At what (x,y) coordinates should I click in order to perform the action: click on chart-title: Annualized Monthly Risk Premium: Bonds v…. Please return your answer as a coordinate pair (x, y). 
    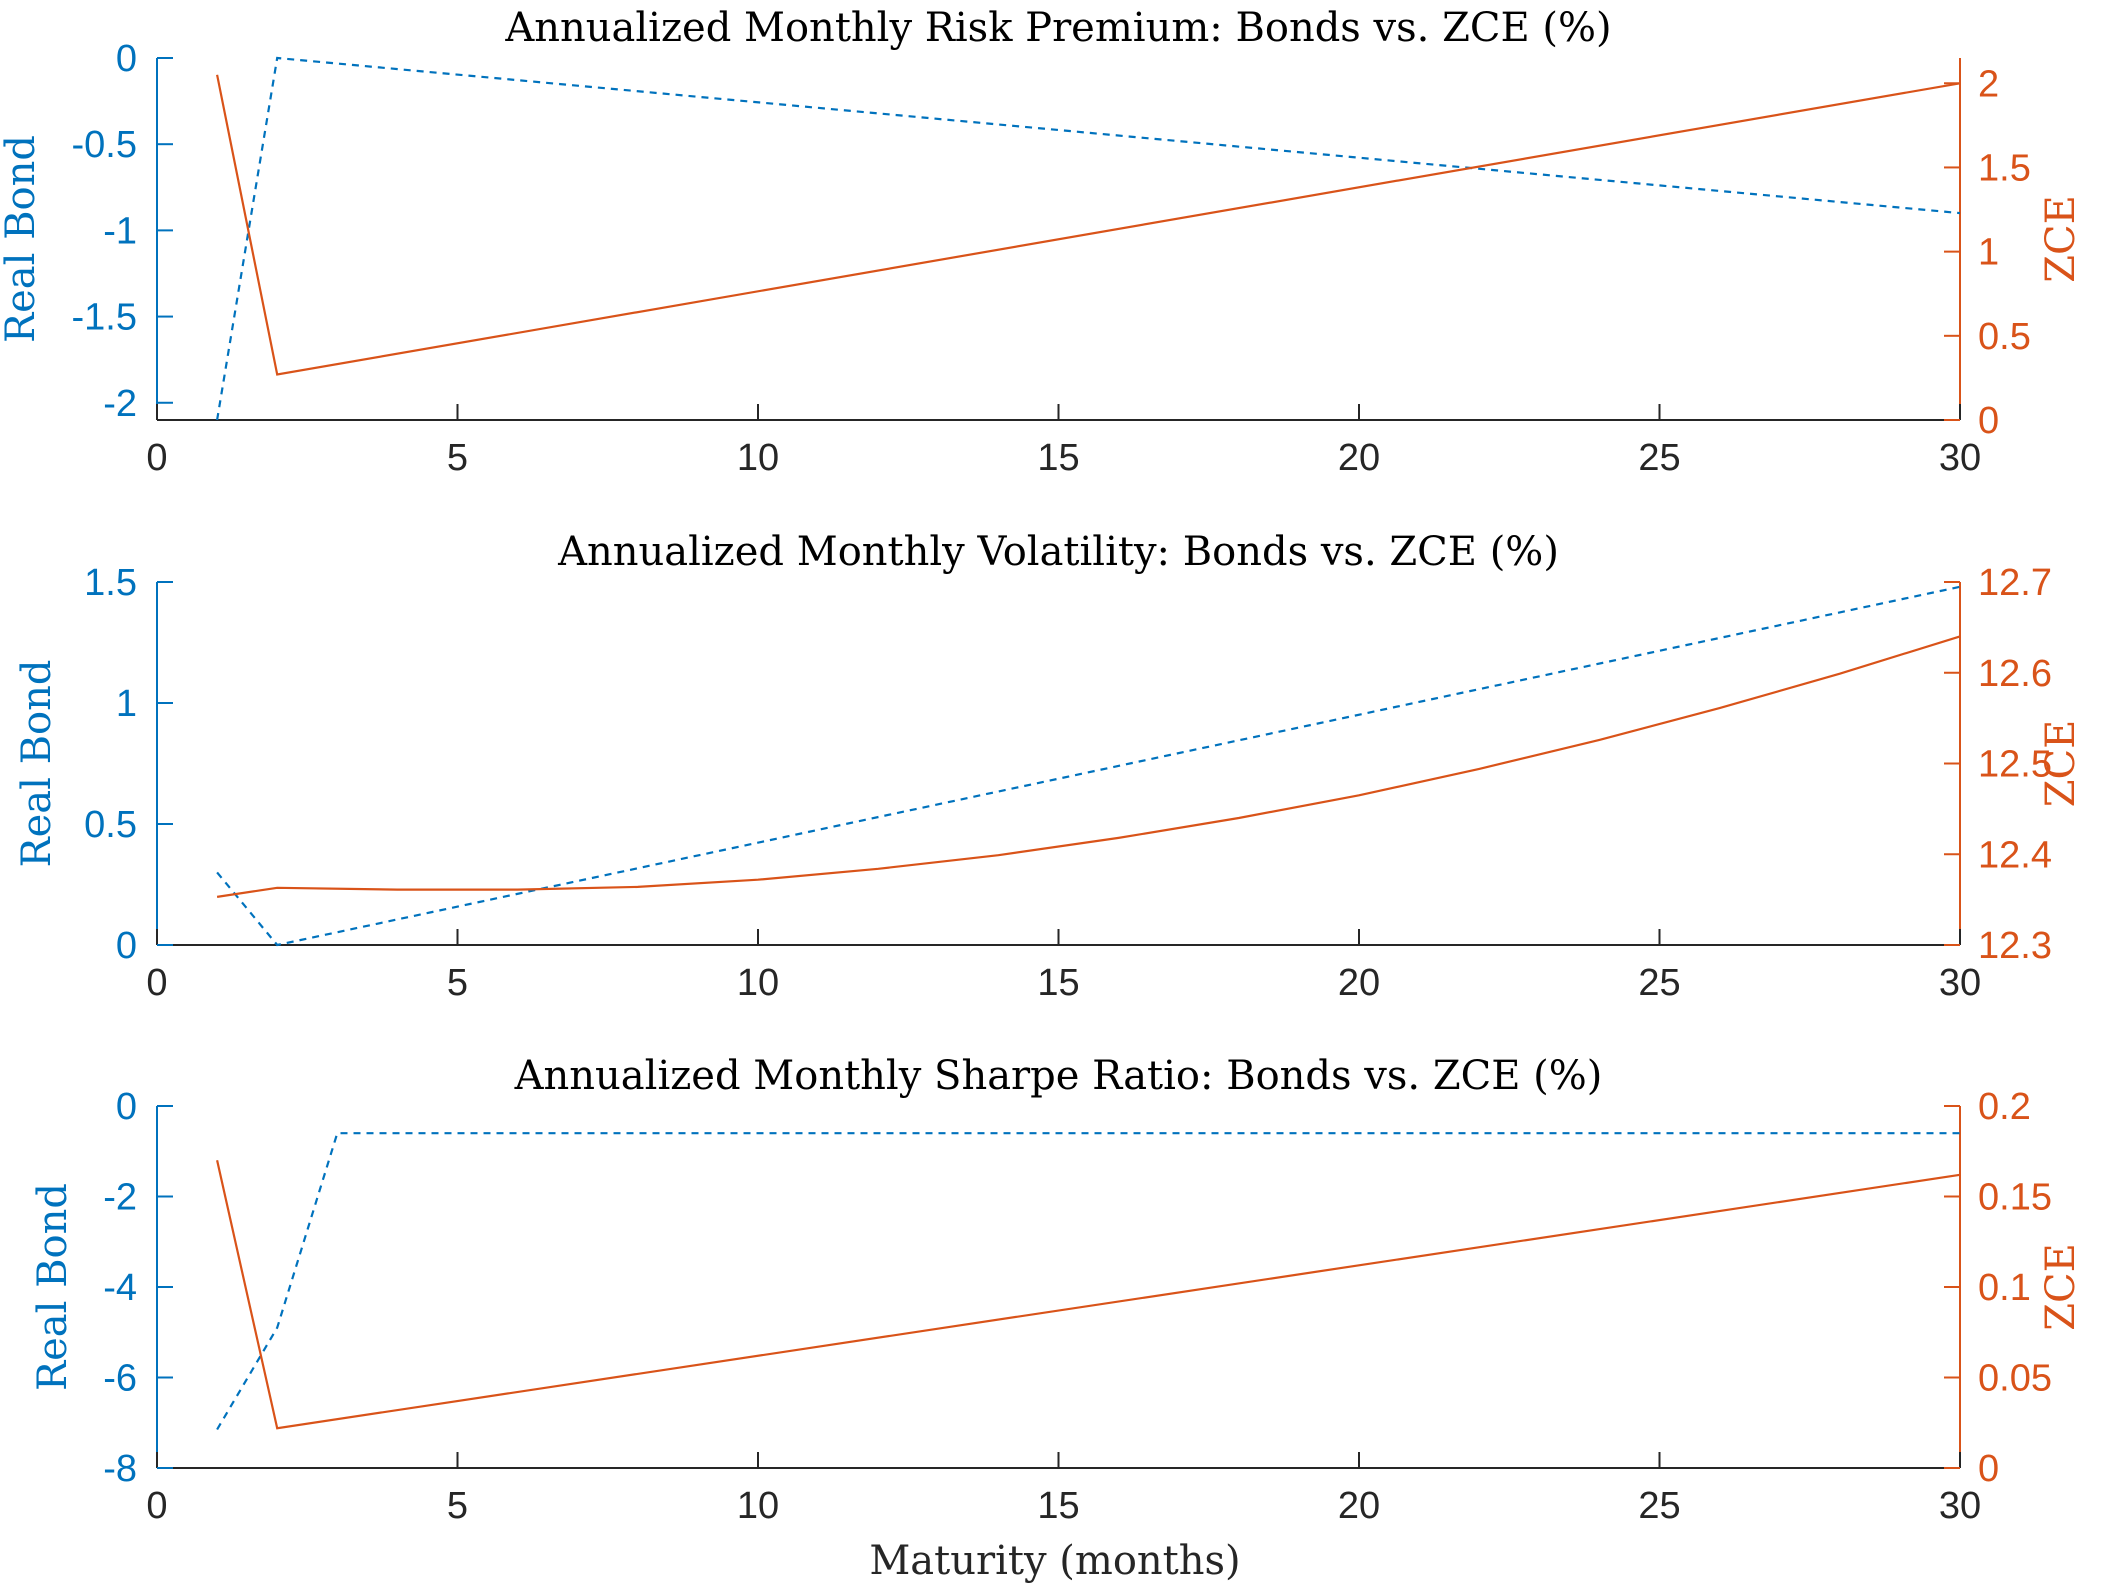
    Looking at the image, I should click on (1057, 28).